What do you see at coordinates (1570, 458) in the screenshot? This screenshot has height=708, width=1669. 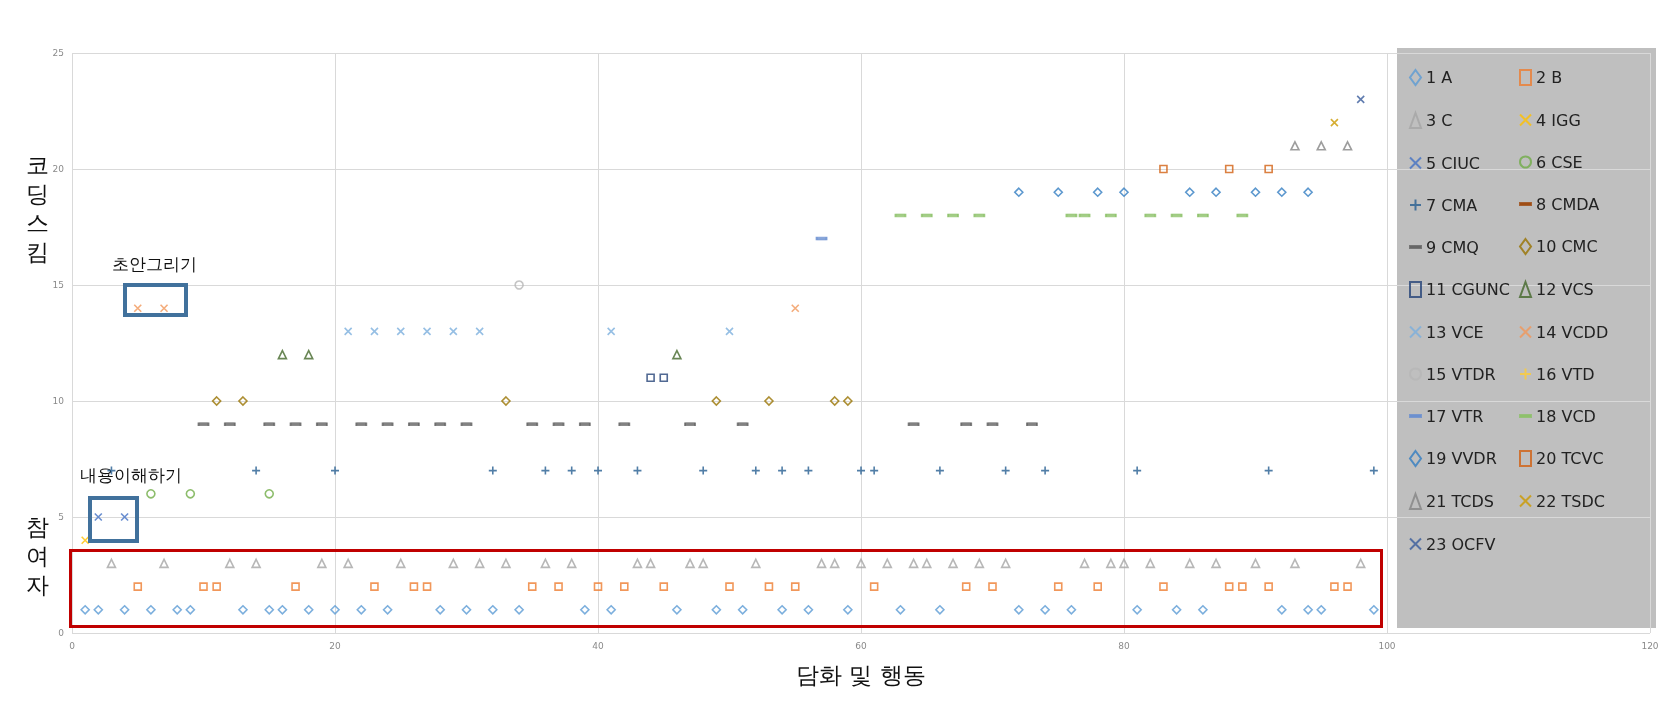 I see `legend-label: 20 TCVC` at bounding box center [1570, 458].